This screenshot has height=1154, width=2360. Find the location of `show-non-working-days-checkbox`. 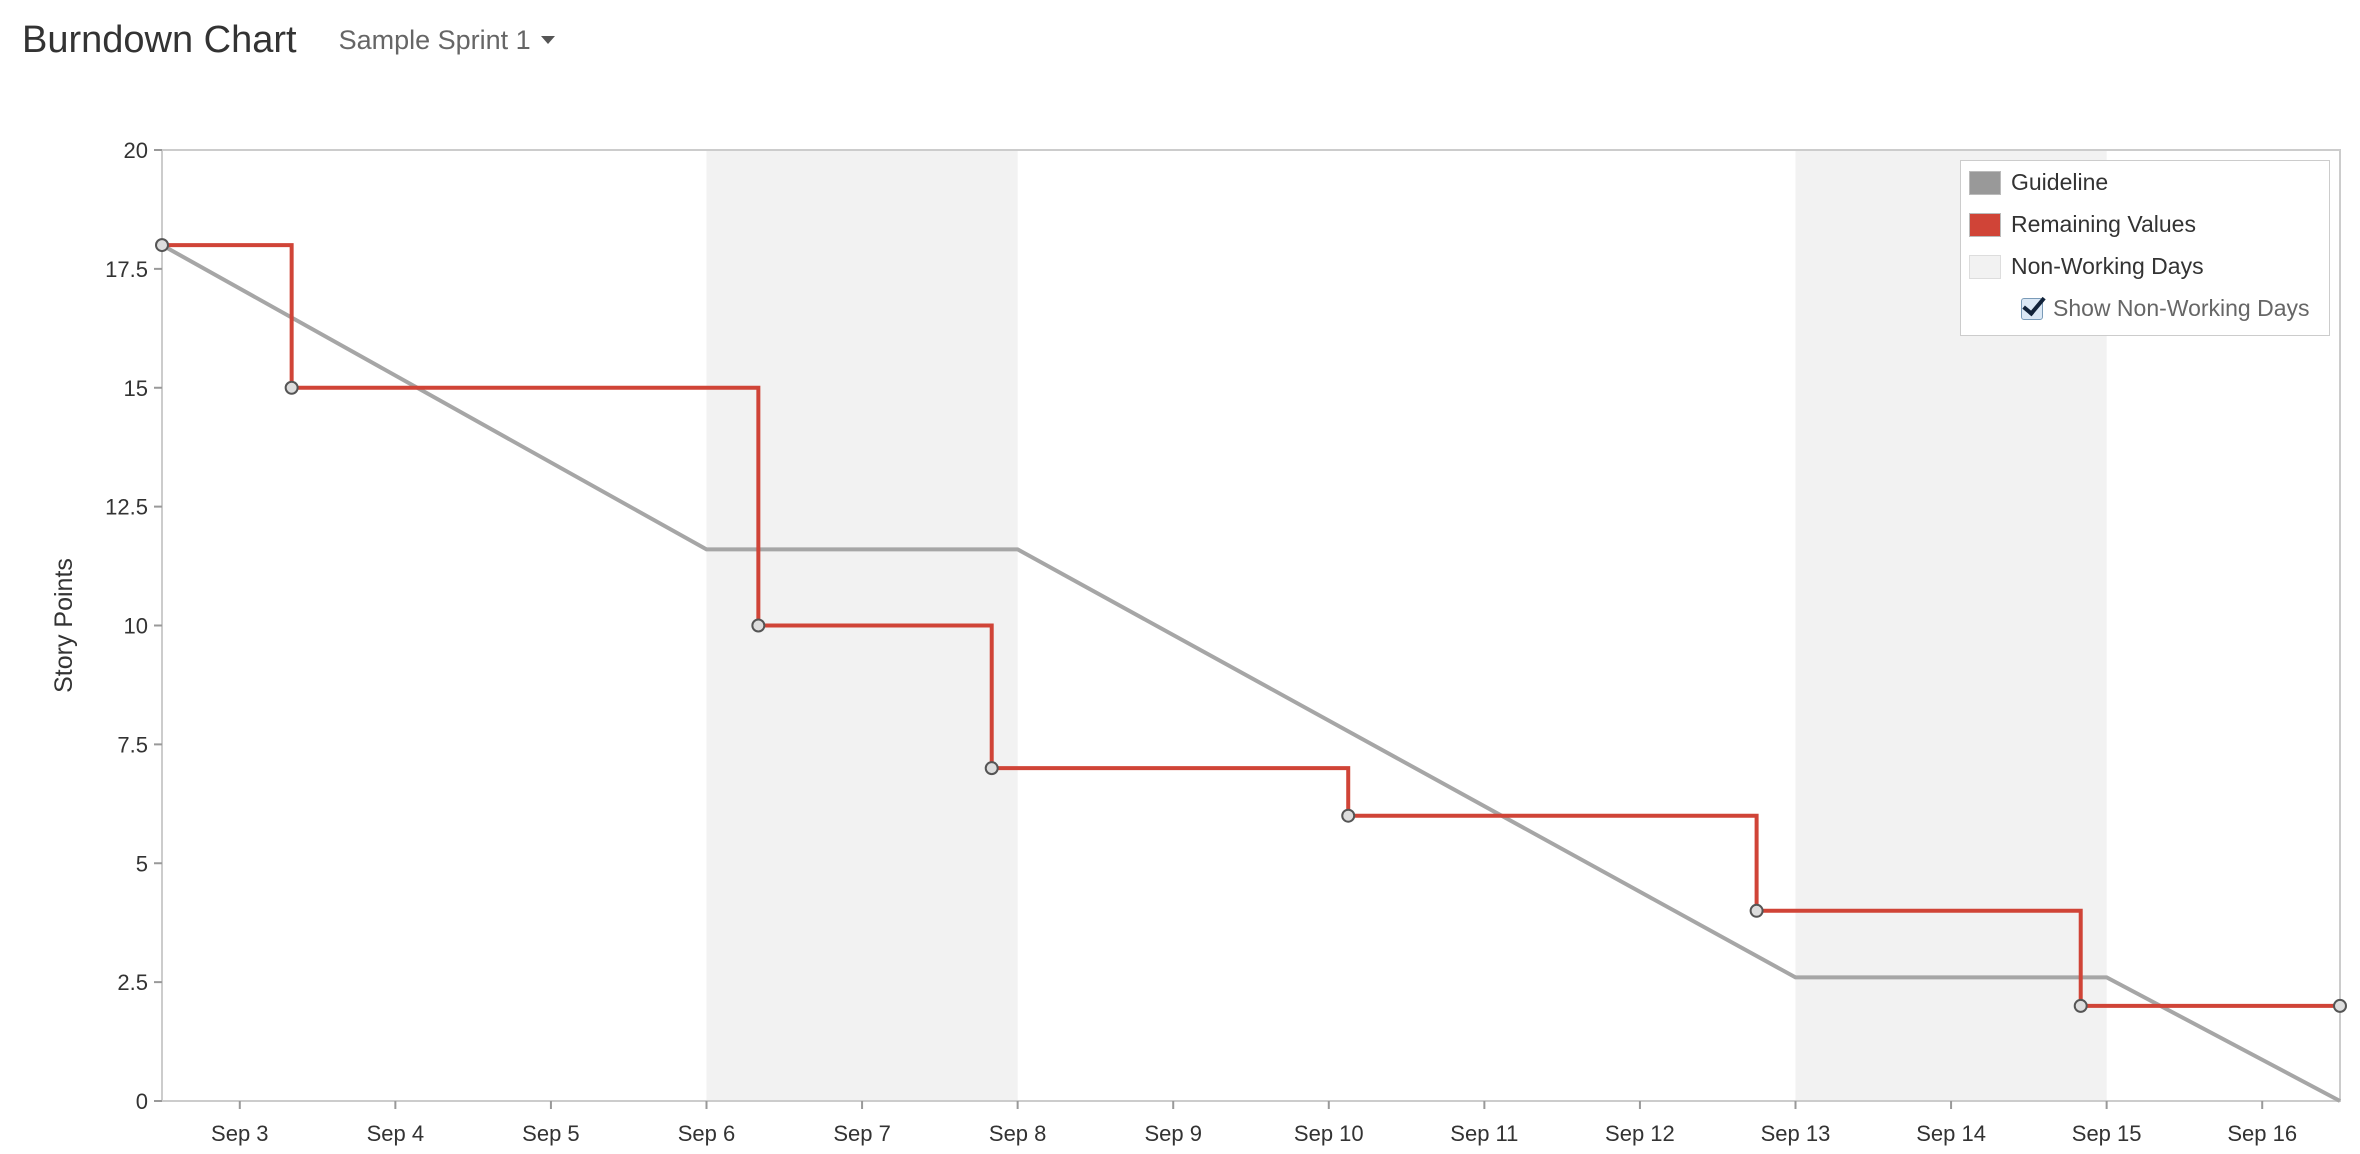

show-non-working-days-checkbox is located at coordinates (2032, 308).